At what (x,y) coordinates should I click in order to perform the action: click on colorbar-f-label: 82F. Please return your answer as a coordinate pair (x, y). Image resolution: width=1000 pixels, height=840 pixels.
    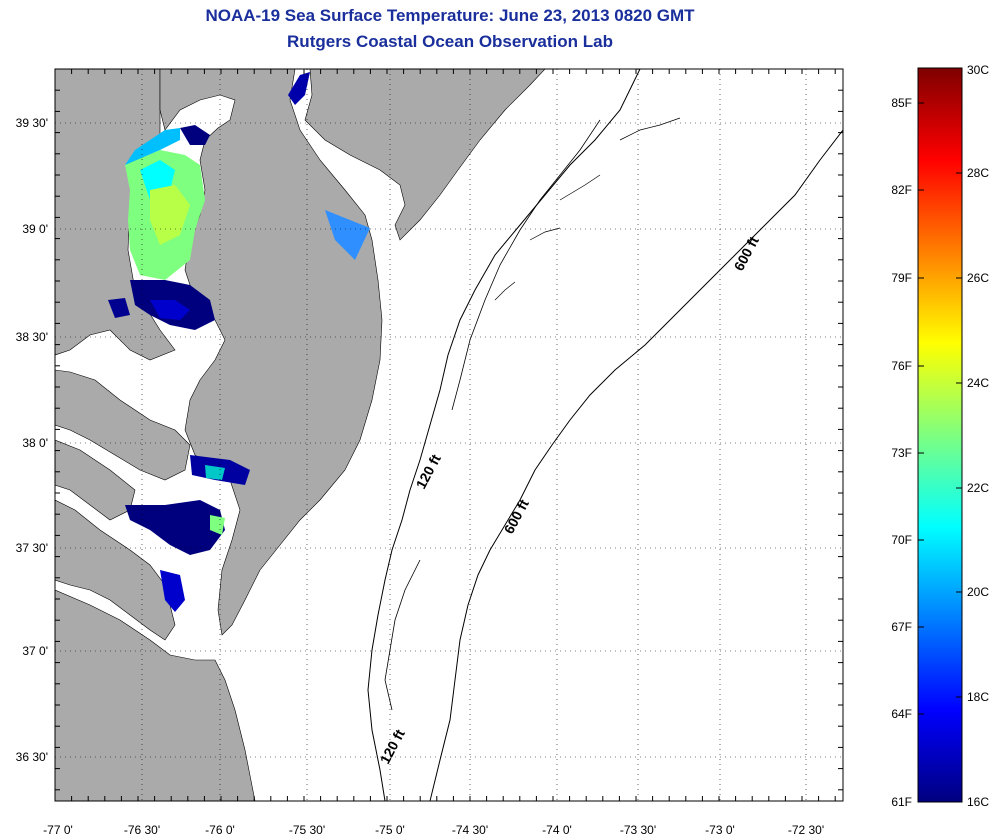
    Looking at the image, I should click on (901, 190).